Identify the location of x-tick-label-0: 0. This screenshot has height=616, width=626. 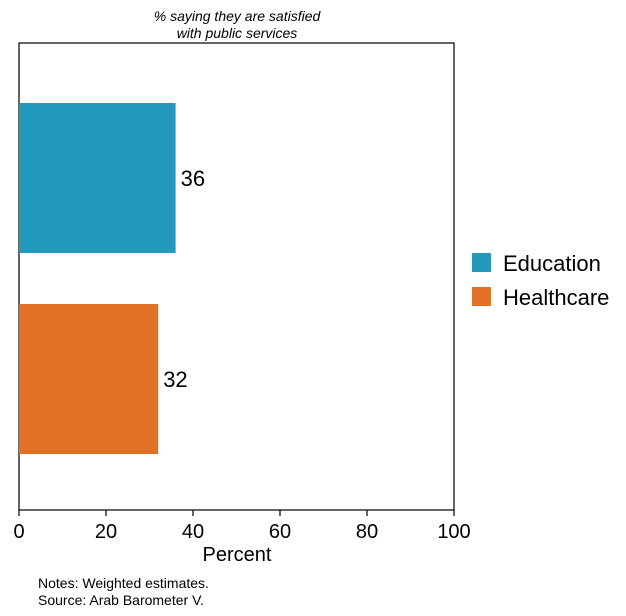
(18, 532).